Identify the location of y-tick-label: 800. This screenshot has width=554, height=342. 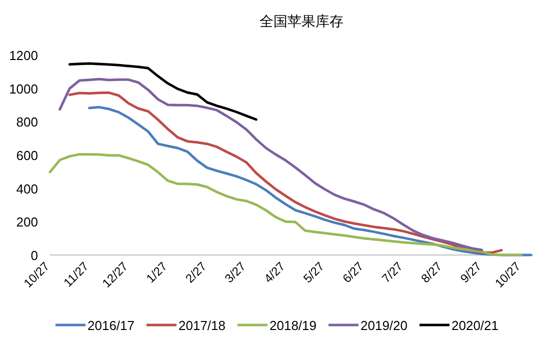
(27, 122).